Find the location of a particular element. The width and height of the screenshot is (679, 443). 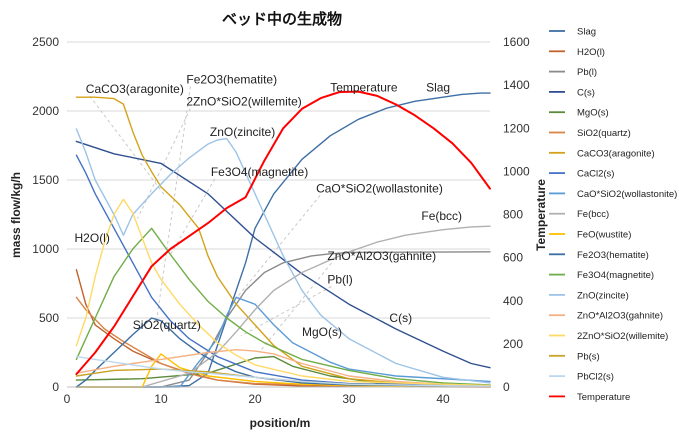

annotation-label: CaO*SiO2(wollastonite) is located at coordinates (379, 188).